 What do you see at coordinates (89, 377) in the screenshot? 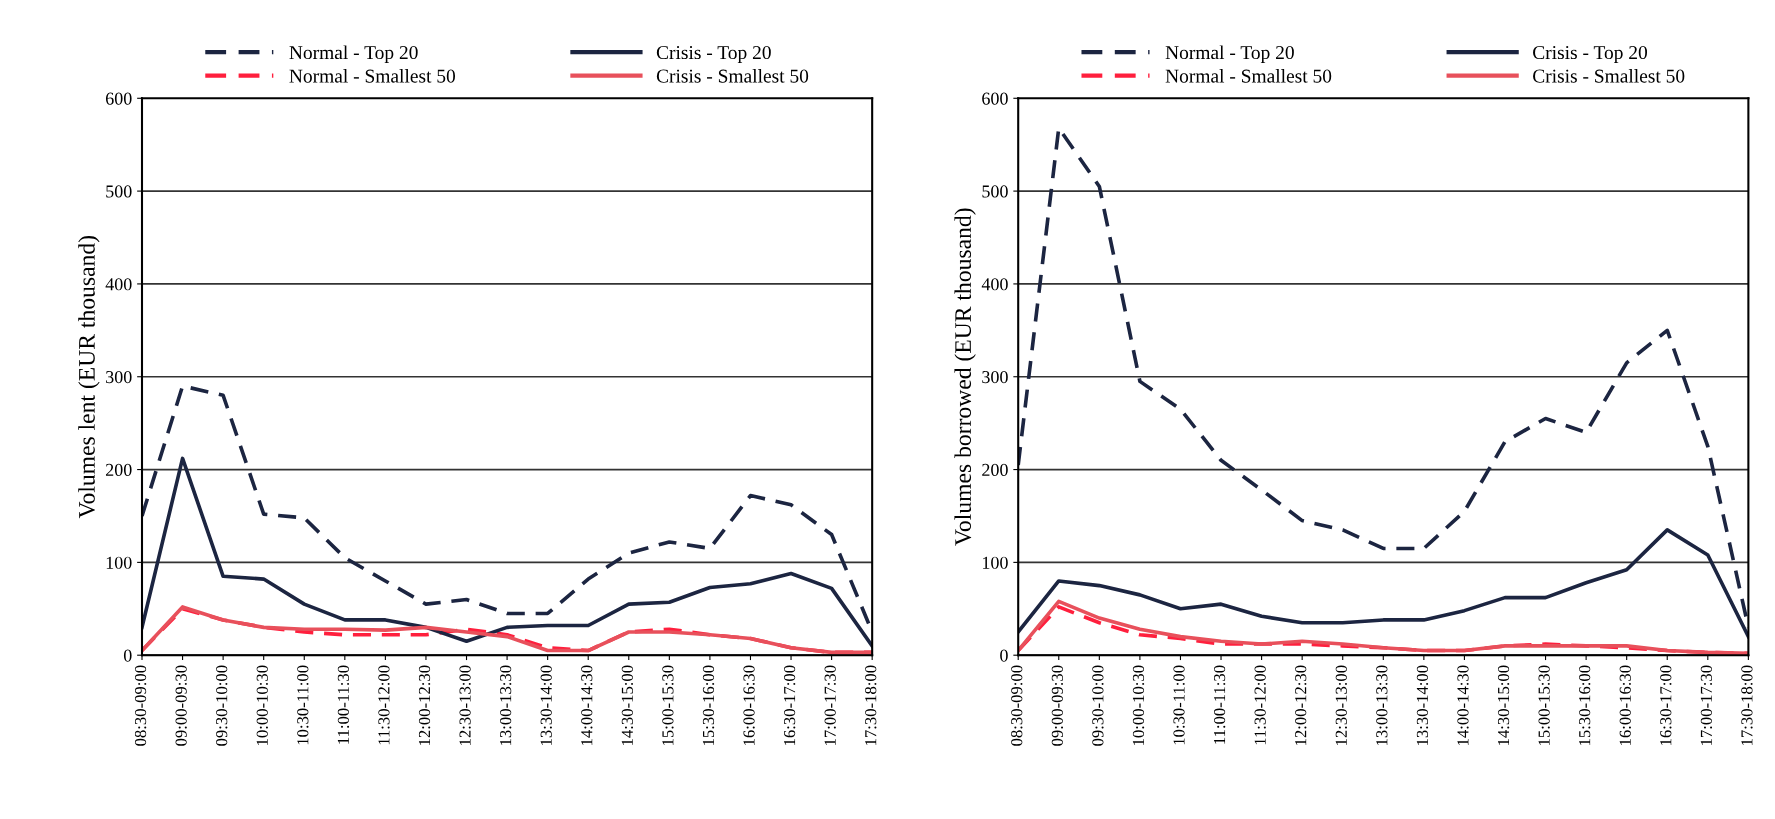
I see `y-axis-title: Volumes lent (EUR thousand)` at bounding box center [89, 377].